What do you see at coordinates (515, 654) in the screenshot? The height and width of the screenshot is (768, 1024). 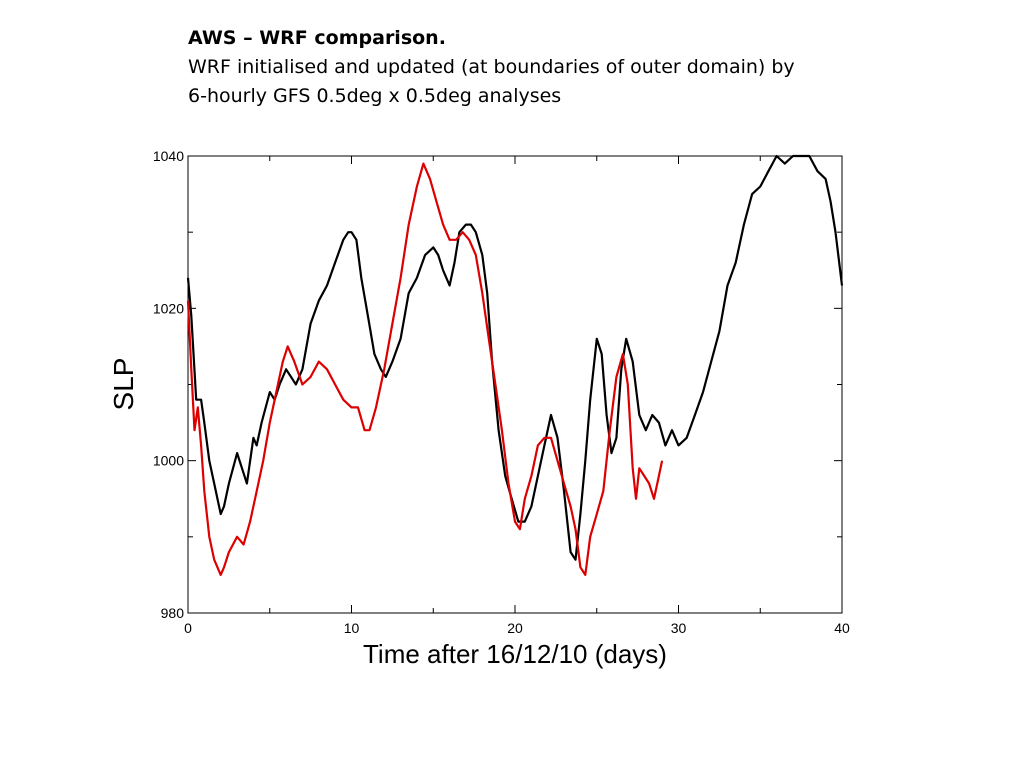 I see `x-axis-label: Time after 16/12/10 (days)` at bounding box center [515, 654].